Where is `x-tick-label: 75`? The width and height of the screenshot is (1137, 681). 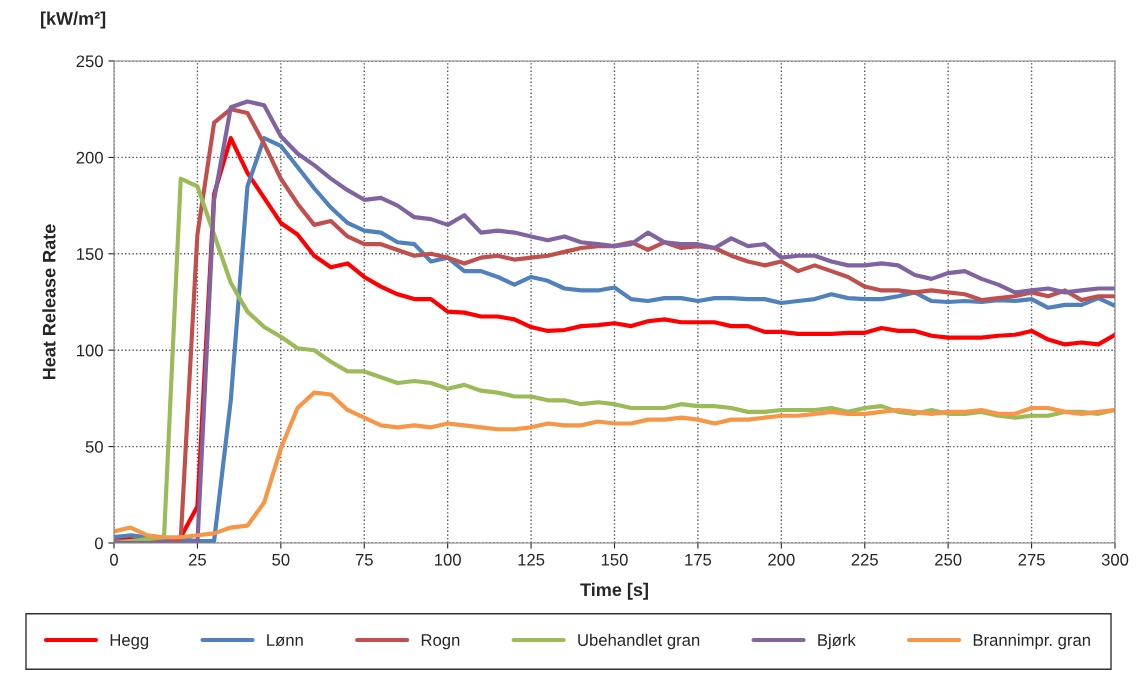
x-tick-label: 75 is located at coordinates (364, 560).